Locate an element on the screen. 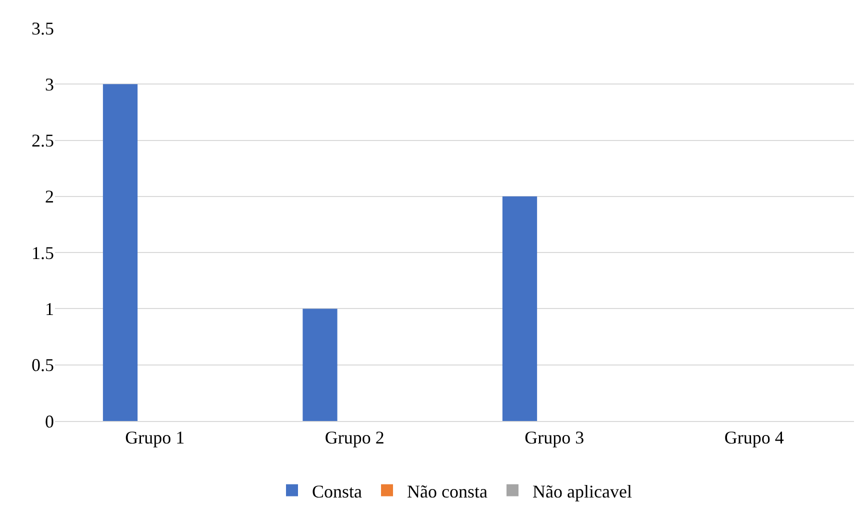  legend-label: Não aplicavel is located at coordinates (582, 491).